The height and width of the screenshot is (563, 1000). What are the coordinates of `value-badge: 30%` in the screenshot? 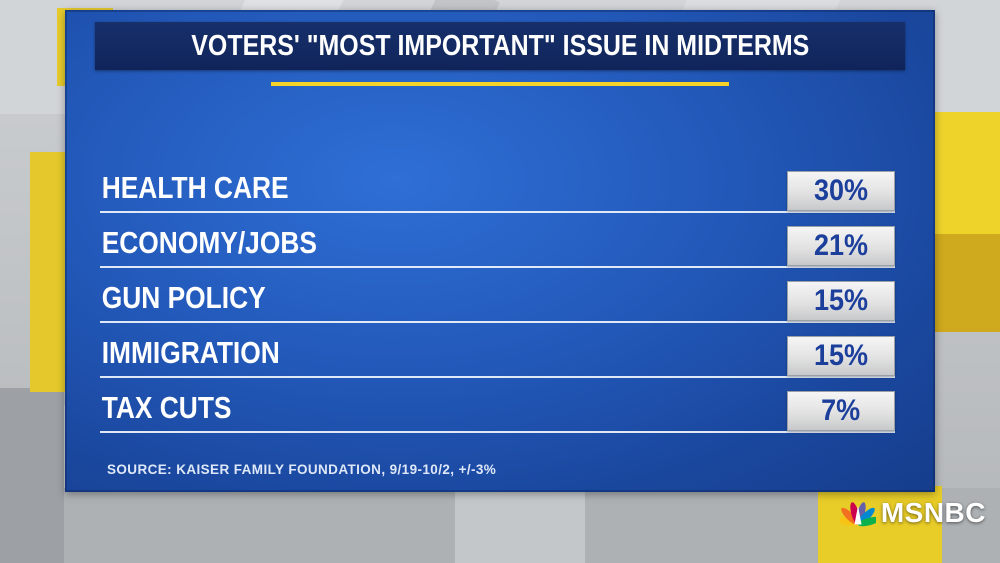 It's located at (841, 191).